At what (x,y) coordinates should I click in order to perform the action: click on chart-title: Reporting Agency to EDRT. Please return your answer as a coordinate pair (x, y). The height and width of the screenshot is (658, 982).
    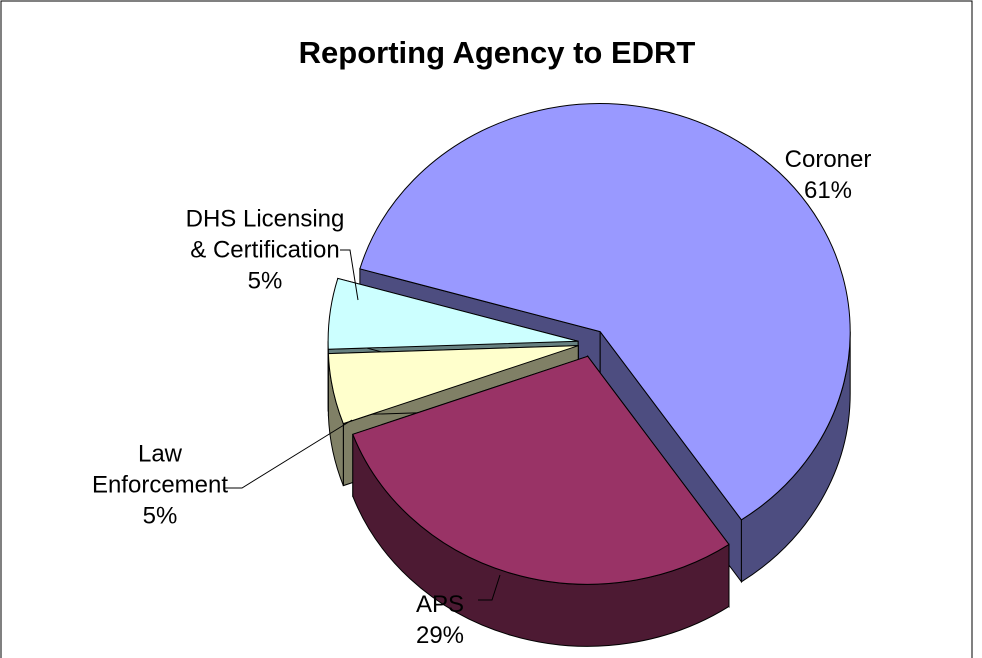
    Looking at the image, I should click on (497, 52).